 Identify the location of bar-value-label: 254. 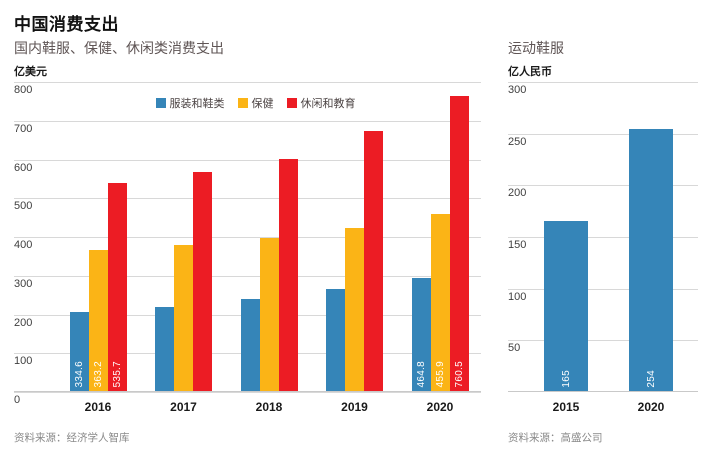
(651, 379).